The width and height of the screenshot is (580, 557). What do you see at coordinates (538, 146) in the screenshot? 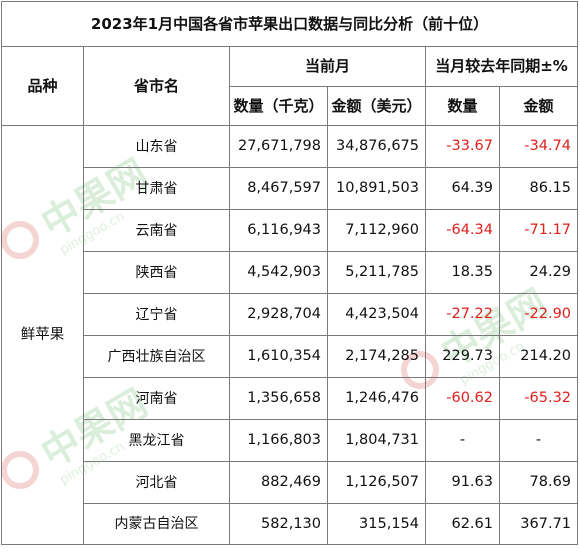
I see `amount-pct-cell: -34.74` at bounding box center [538, 146].